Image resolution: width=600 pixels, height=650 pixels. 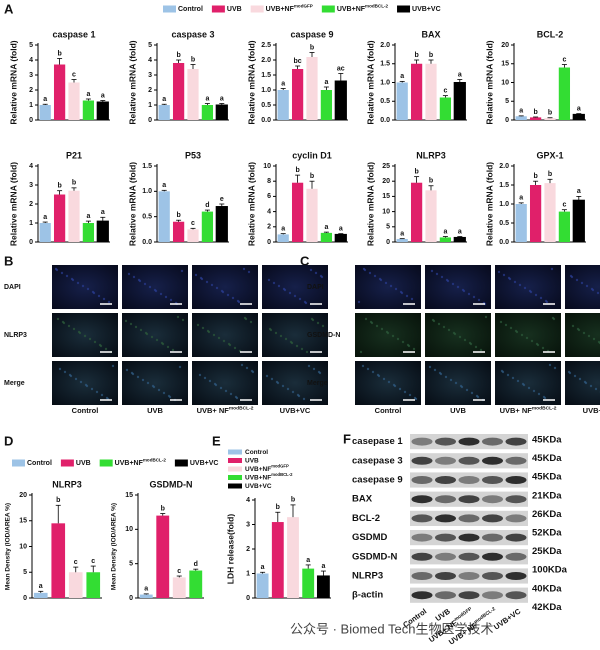 What do you see at coordinates (388, 410) in the screenshot?
I see `column-label-main: Control` at bounding box center [388, 410].